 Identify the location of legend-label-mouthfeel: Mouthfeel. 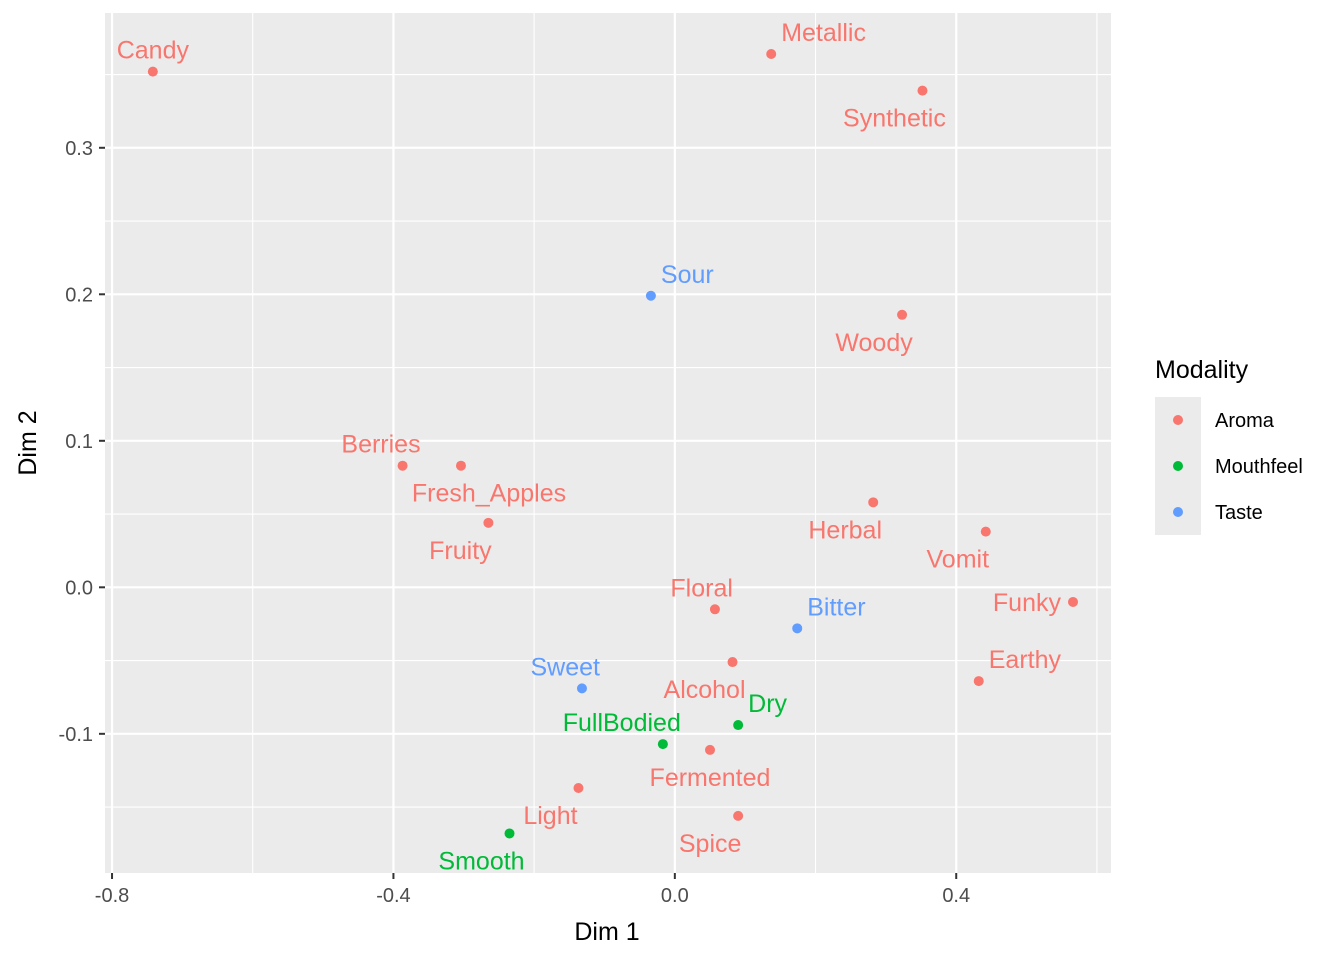
(1259, 467).